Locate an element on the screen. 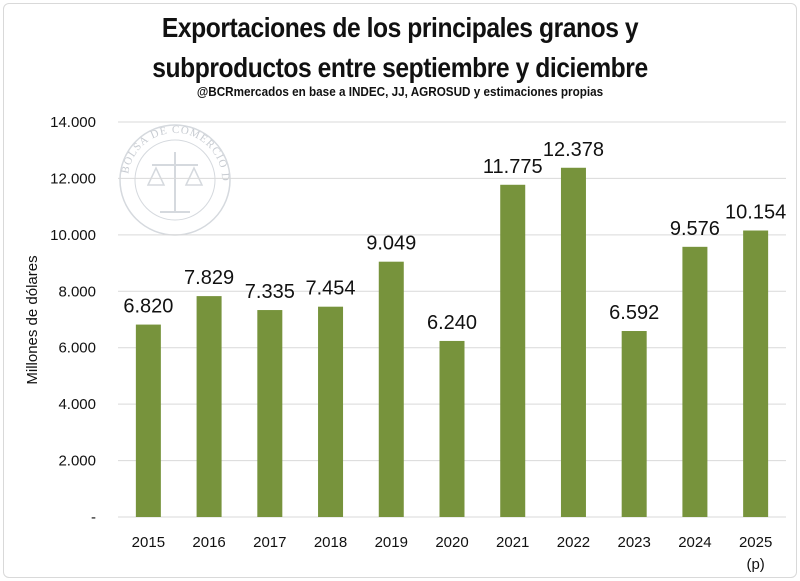  x-tick-label: 2022 is located at coordinates (573, 542).